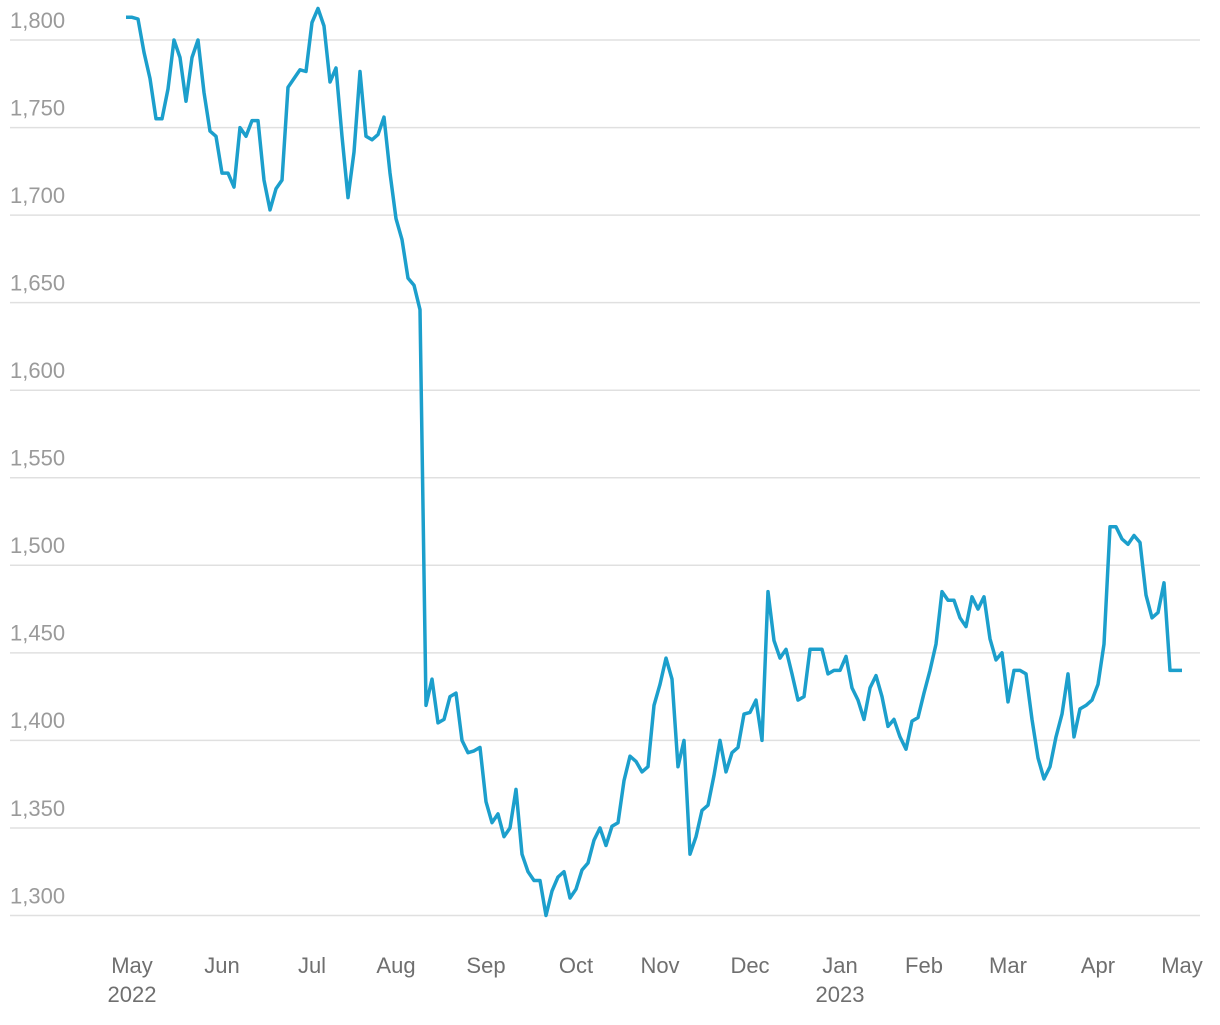 This screenshot has height=1025, width=1220. I want to click on x-tick-label: Feb, so click(924, 965).